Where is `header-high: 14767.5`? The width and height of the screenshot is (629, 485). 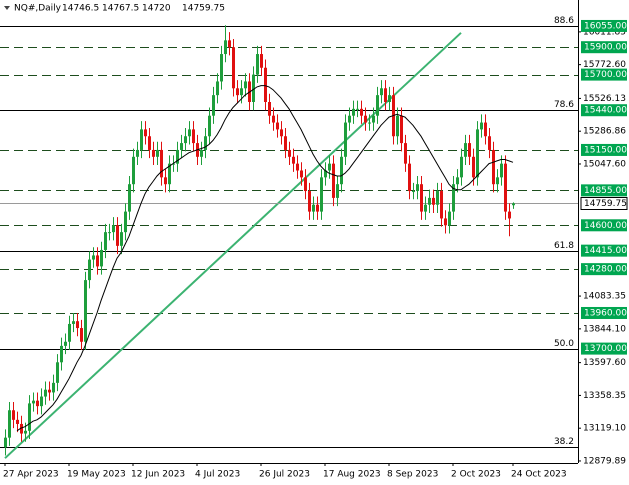 header-high: 14767.5 is located at coordinates (120, 9).